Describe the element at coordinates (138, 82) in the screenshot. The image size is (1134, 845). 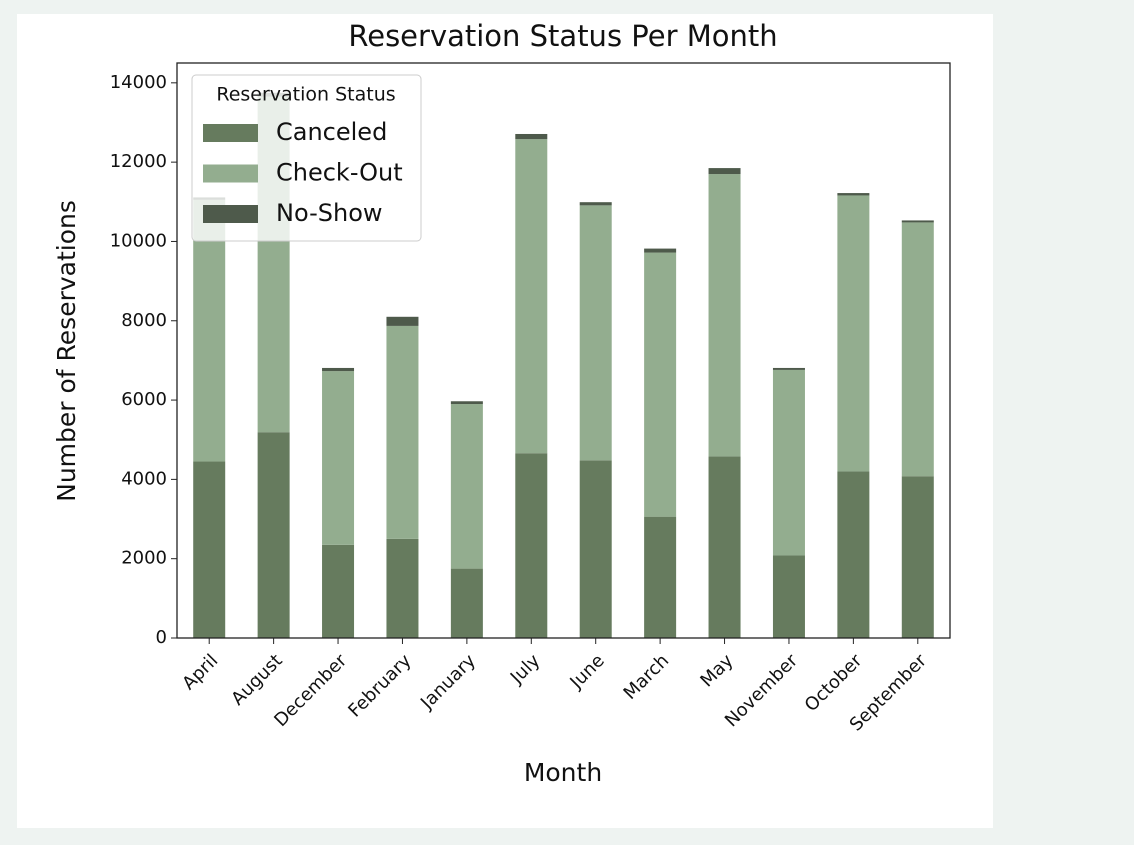
I see `y-tick-label: 14000` at that location.